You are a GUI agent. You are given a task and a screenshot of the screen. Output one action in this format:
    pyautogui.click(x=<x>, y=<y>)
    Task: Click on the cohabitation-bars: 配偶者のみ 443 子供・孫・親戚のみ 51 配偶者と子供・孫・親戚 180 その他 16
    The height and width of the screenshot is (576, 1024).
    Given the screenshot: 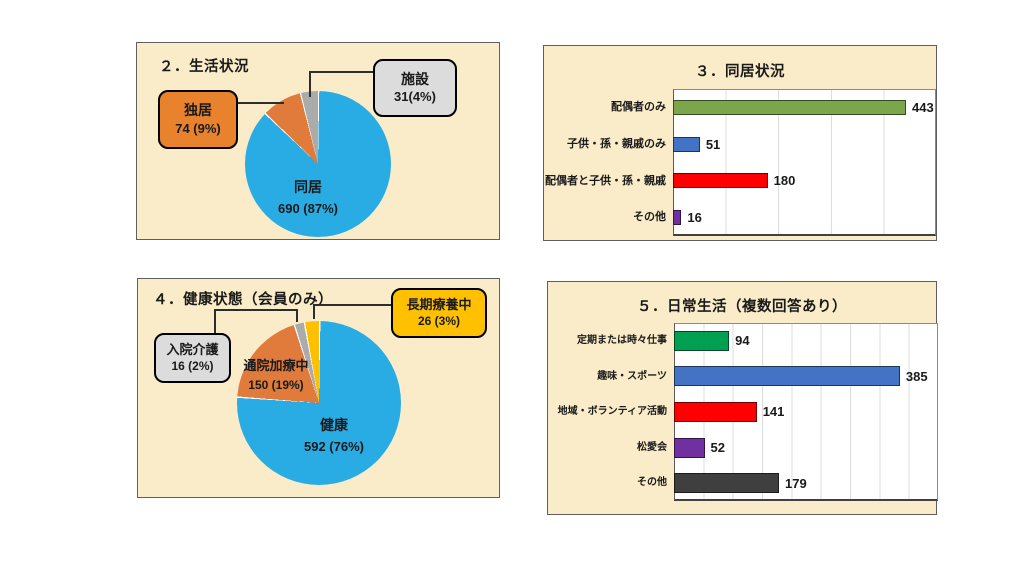 What is the action you would take?
    pyautogui.click(x=740, y=162)
    